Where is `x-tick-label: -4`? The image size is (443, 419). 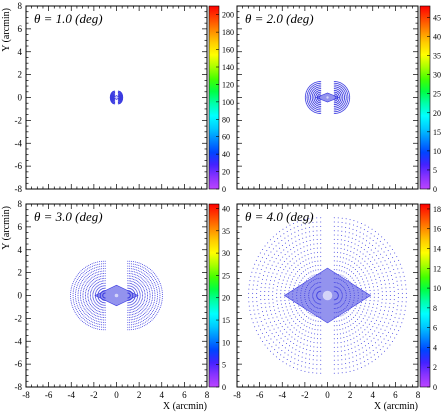
x-tick-label: -4 is located at coordinates (283, 395).